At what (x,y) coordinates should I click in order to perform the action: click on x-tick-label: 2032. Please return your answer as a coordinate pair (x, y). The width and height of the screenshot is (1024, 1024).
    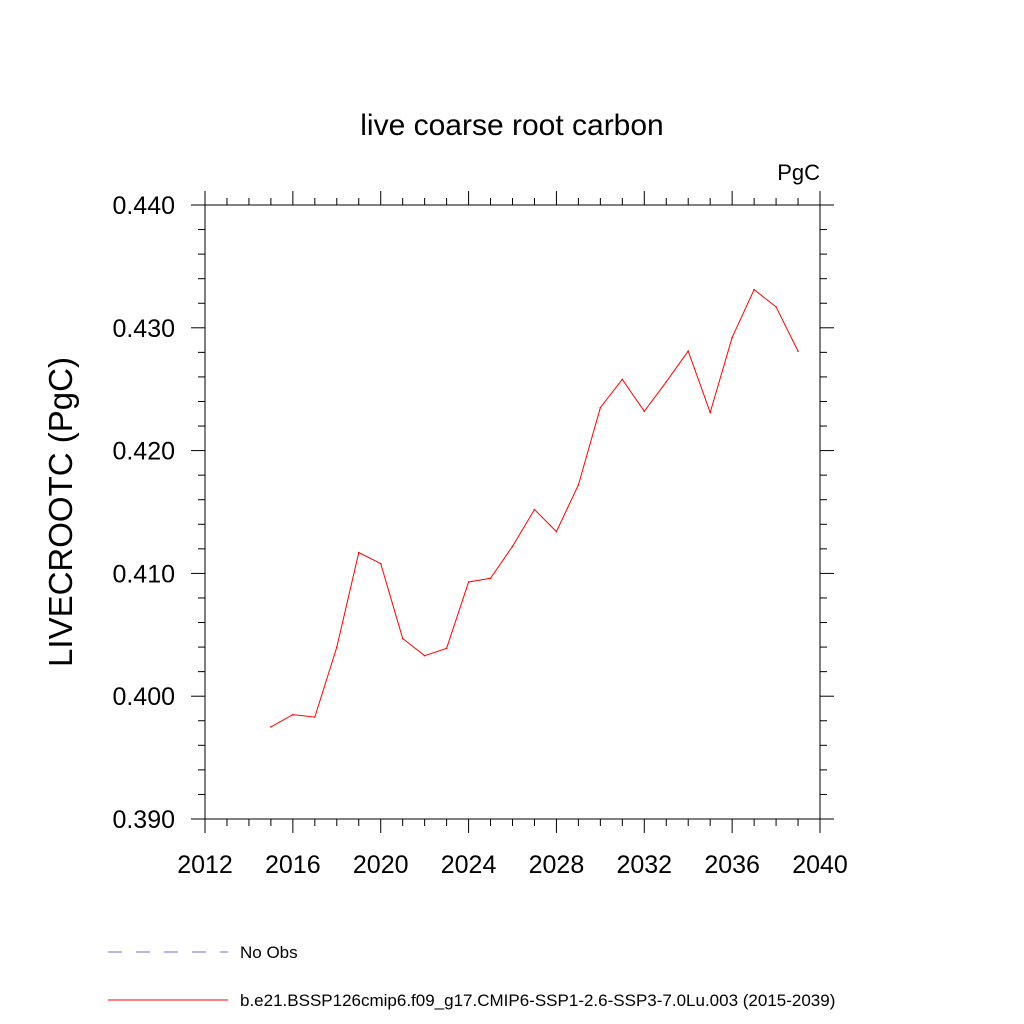
    Looking at the image, I should click on (644, 865).